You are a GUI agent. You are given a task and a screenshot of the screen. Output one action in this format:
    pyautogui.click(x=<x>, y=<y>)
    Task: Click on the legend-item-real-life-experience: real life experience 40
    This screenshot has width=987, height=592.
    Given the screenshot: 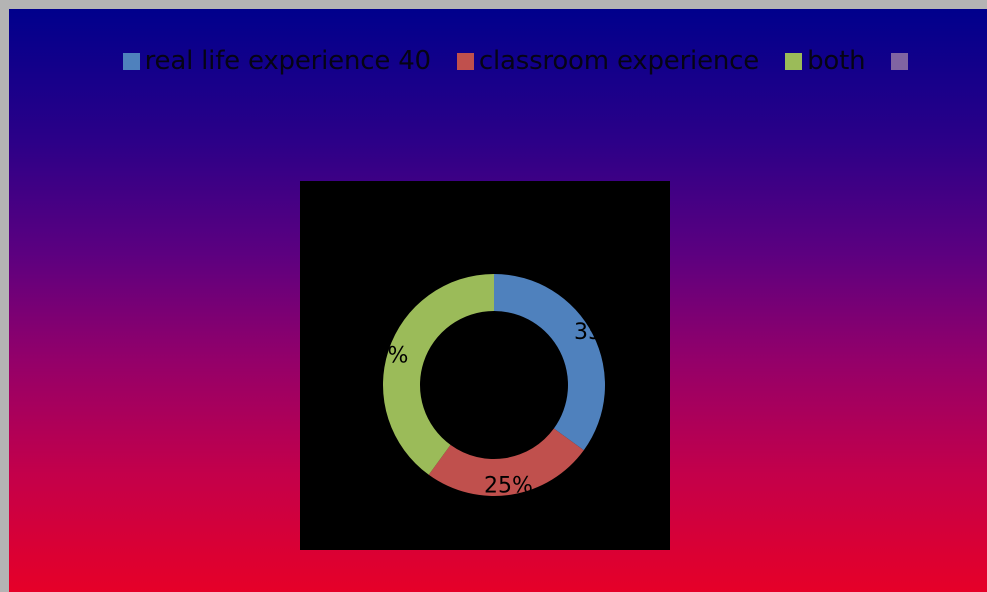 What is the action you would take?
    pyautogui.click(x=276, y=61)
    